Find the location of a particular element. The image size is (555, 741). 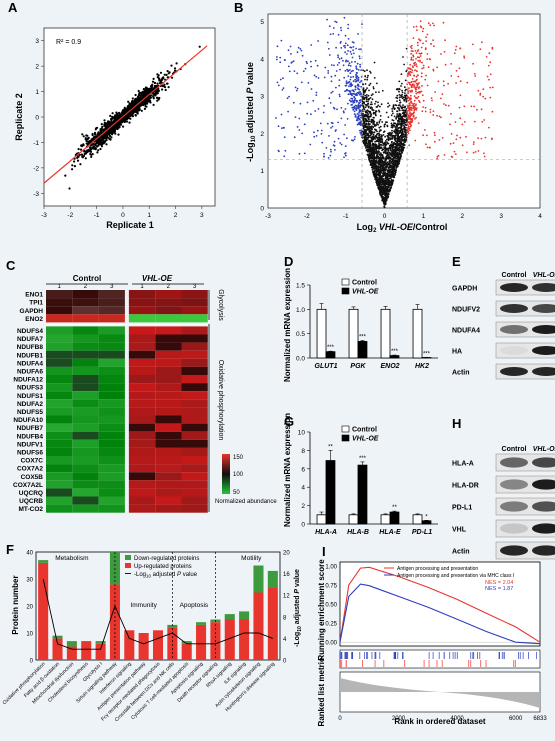

x-tick-label: 0 is located at coordinates (123, 215).